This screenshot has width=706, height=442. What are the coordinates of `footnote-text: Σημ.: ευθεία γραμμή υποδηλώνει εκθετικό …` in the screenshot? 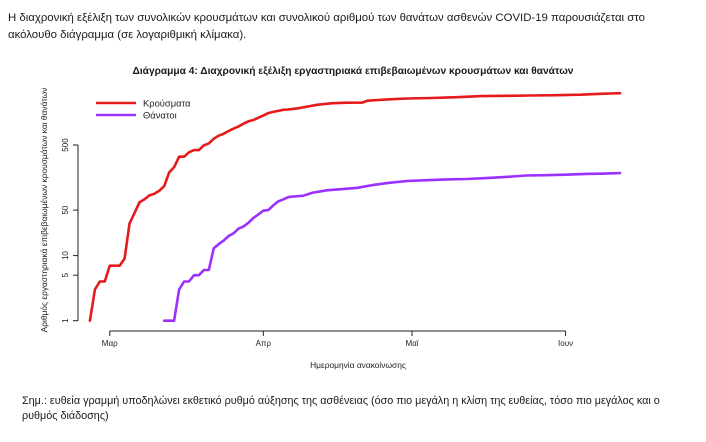 It's located at (341, 408).